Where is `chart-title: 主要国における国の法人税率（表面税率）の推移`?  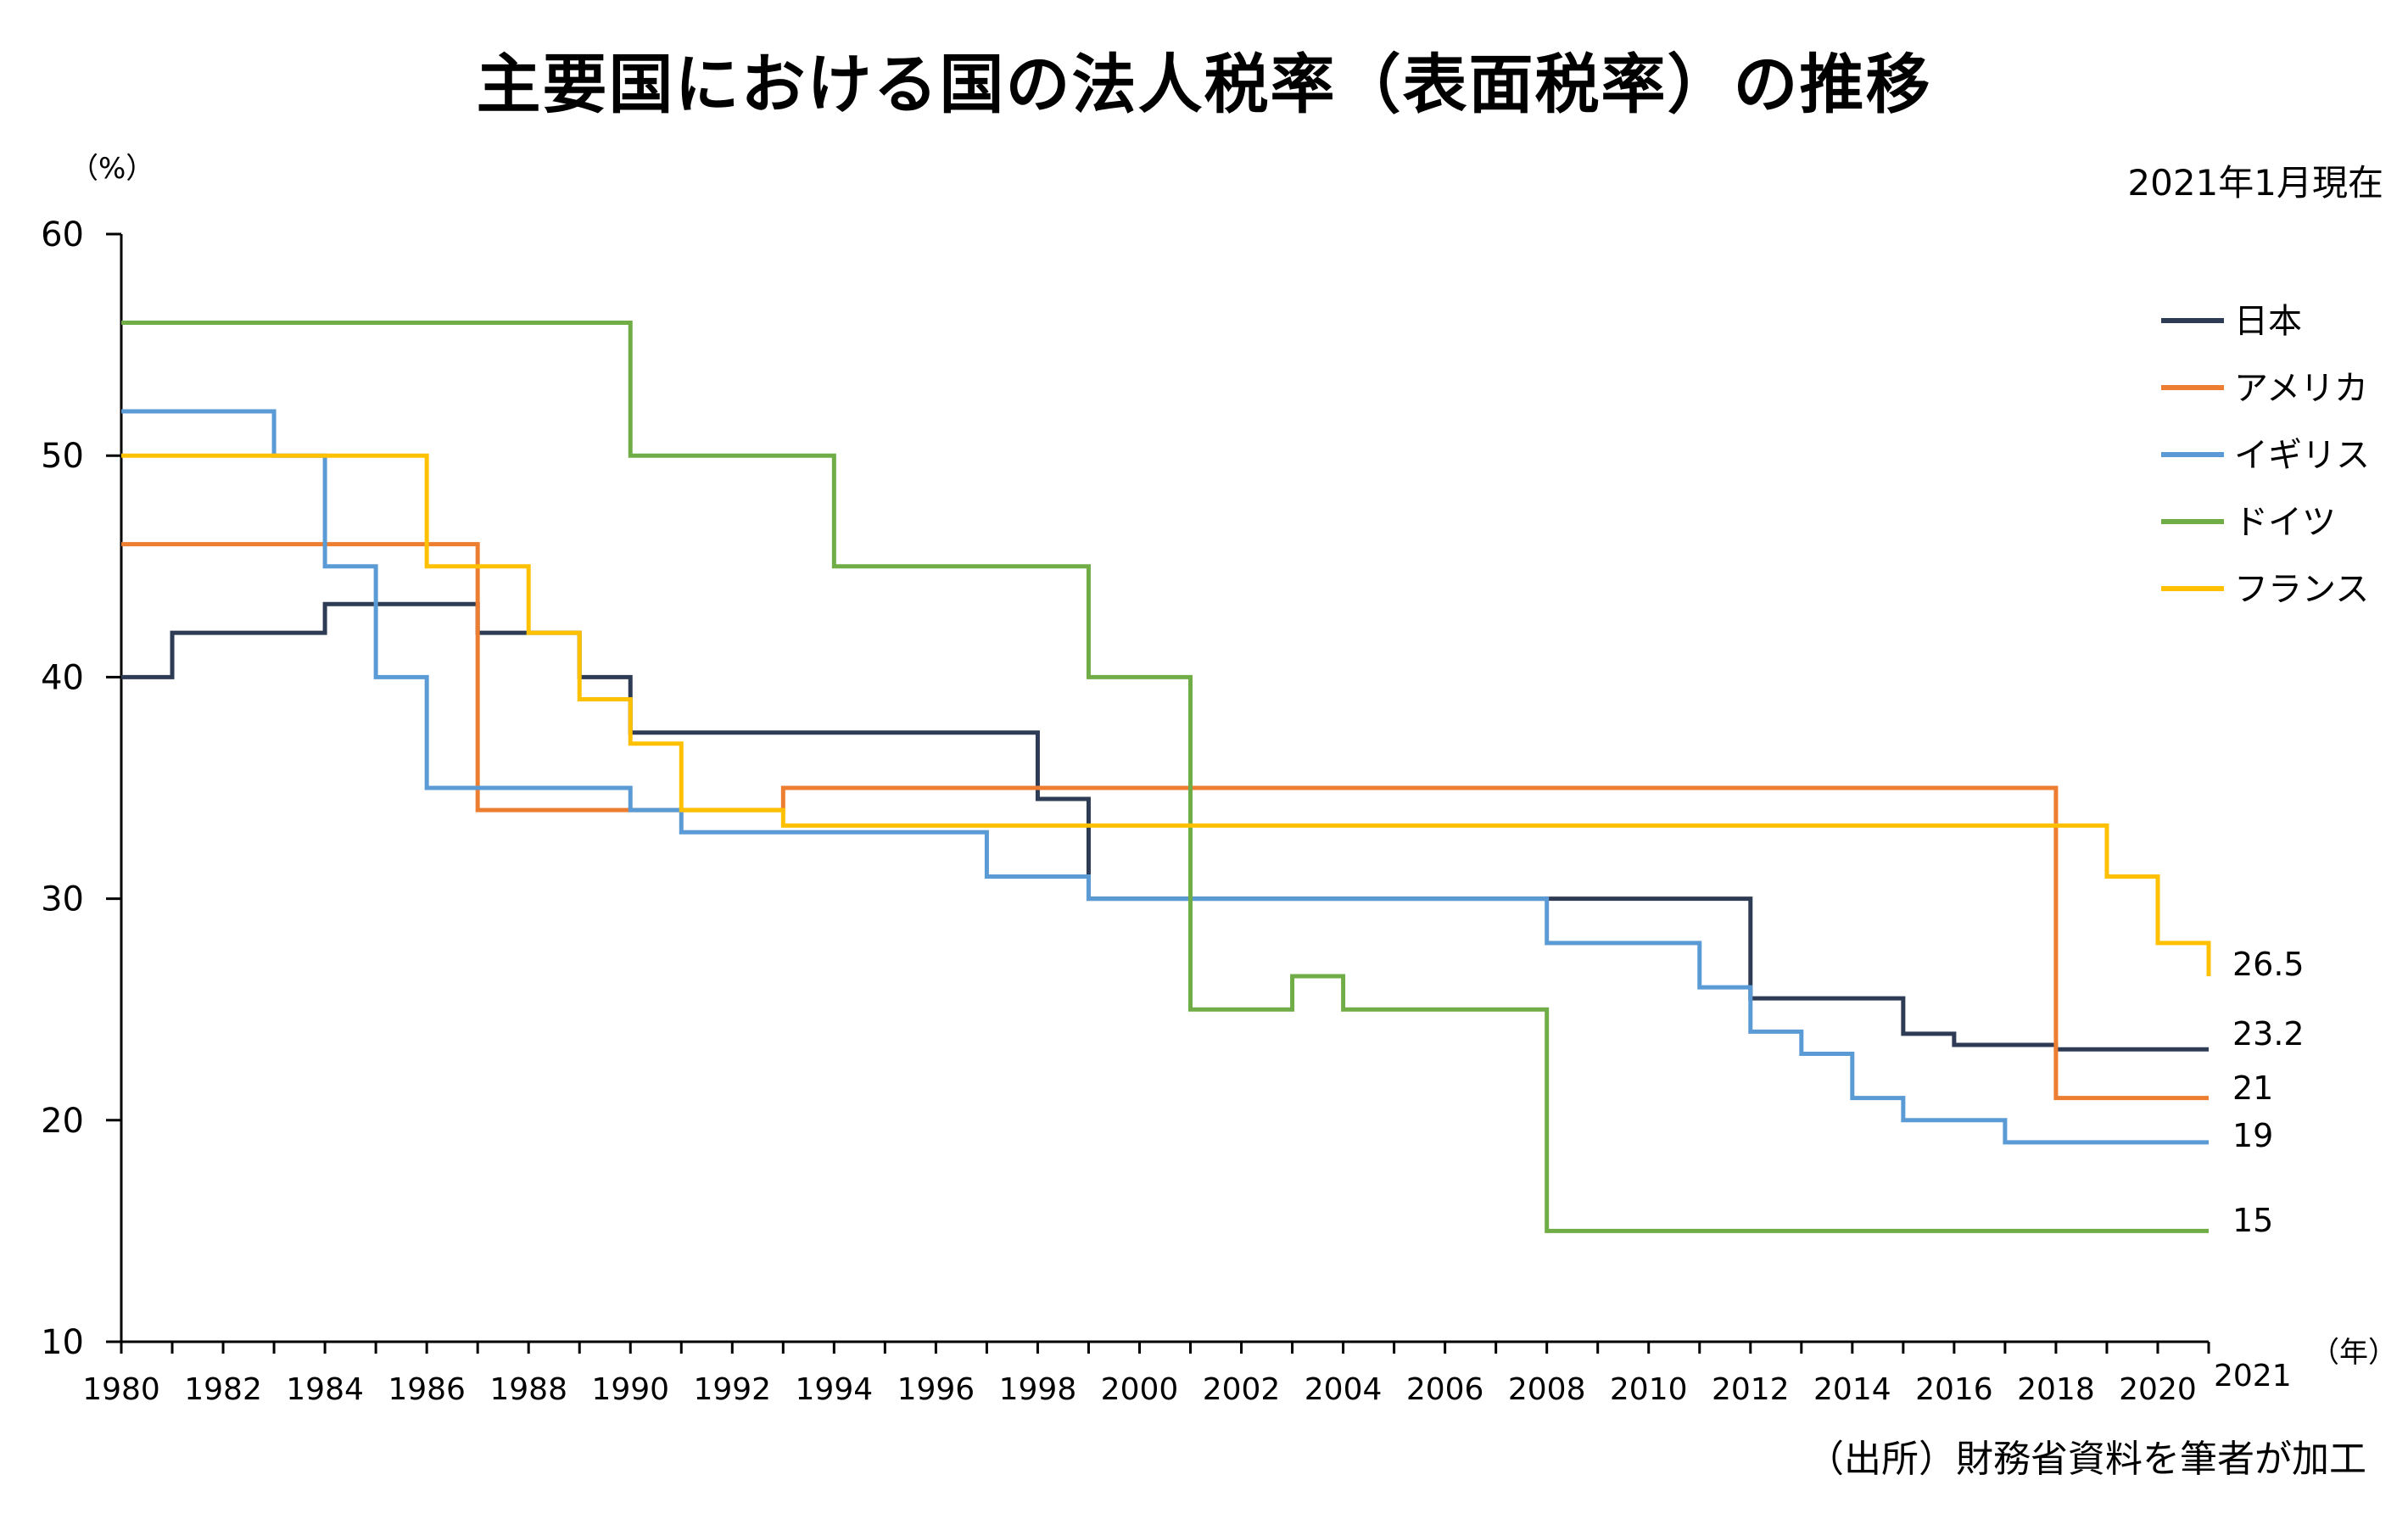 chart-title: 主要国における国の法人税率（表面税率）の推移 is located at coordinates (1204, 84).